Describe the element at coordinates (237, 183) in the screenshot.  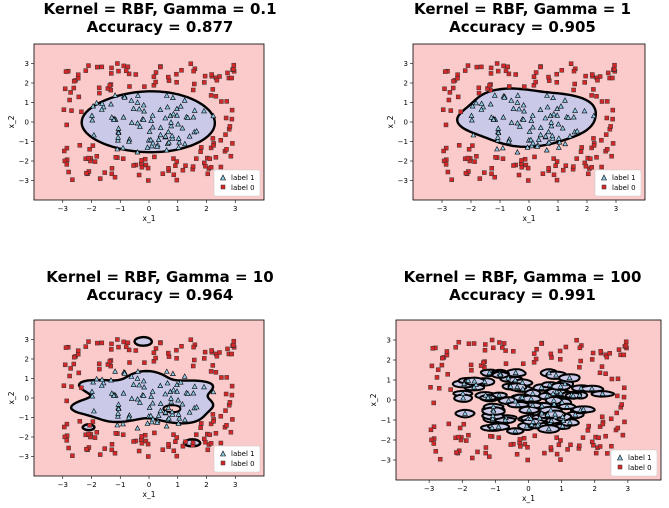
I see `legend-box` at that location.